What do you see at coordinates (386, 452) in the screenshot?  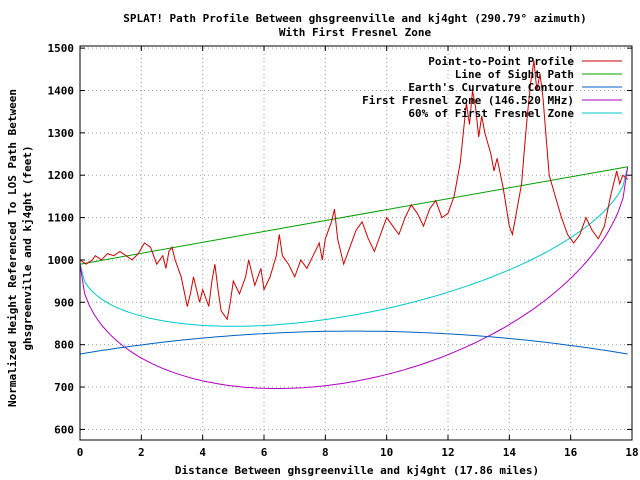 I see `x-tick-label: 10` at bounding box center [386, 452].